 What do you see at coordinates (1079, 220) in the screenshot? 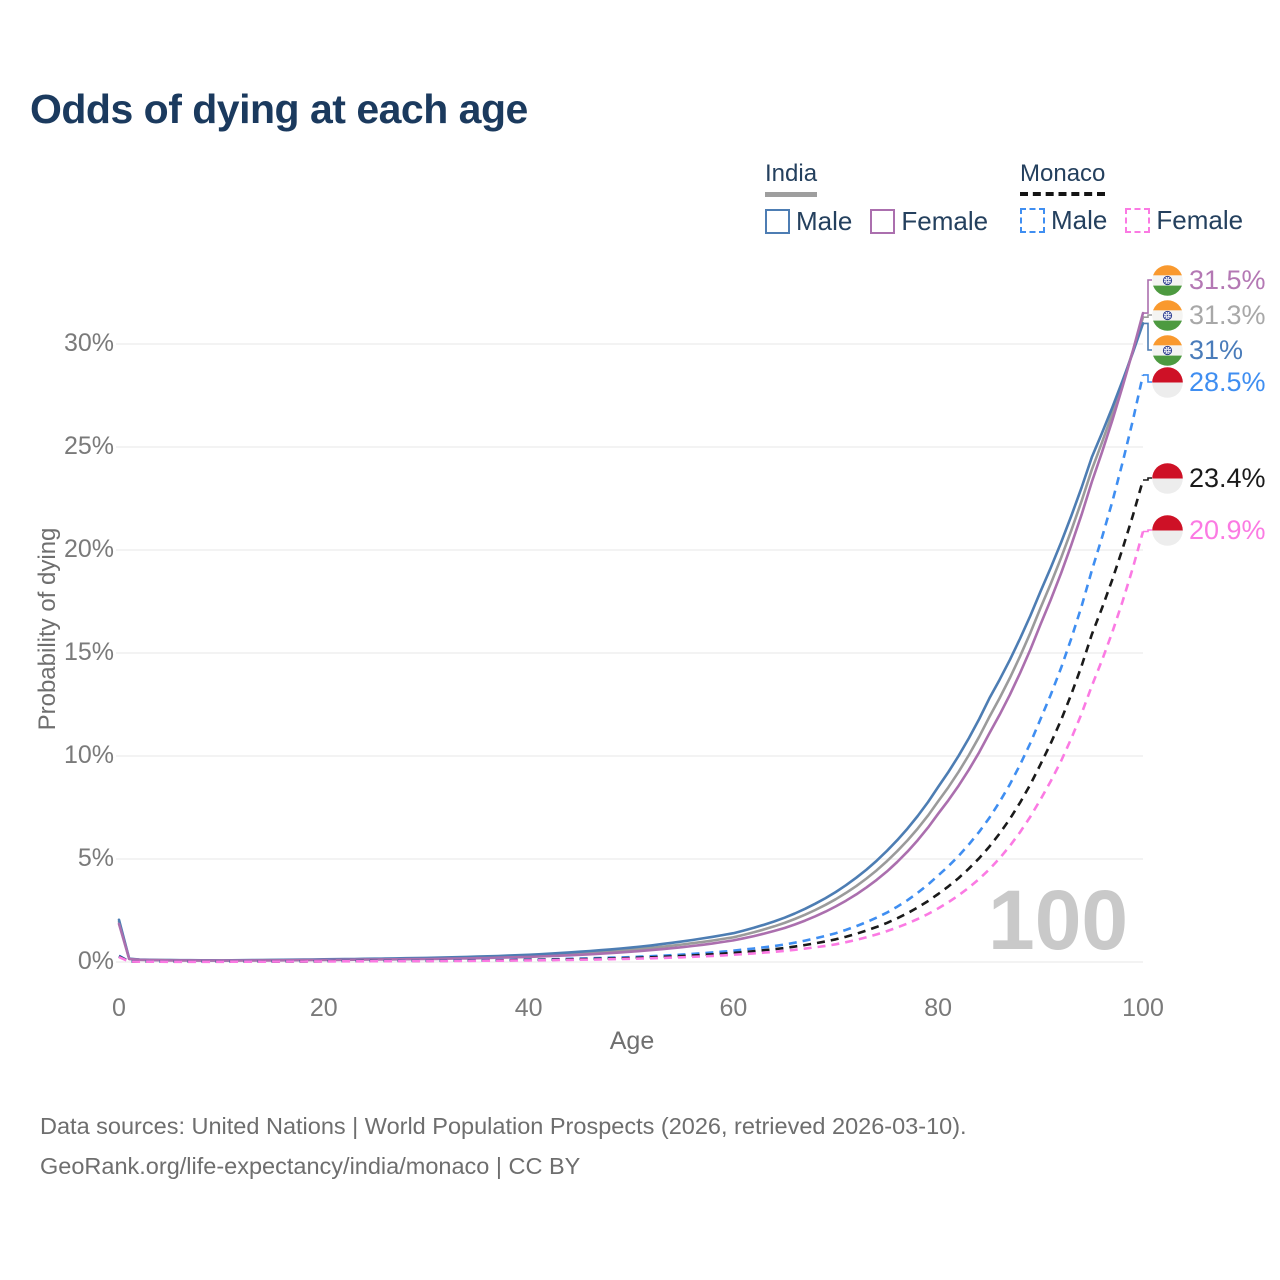
I see `legend-label-monaco-male: Male` at bounding box center [1079, 220].